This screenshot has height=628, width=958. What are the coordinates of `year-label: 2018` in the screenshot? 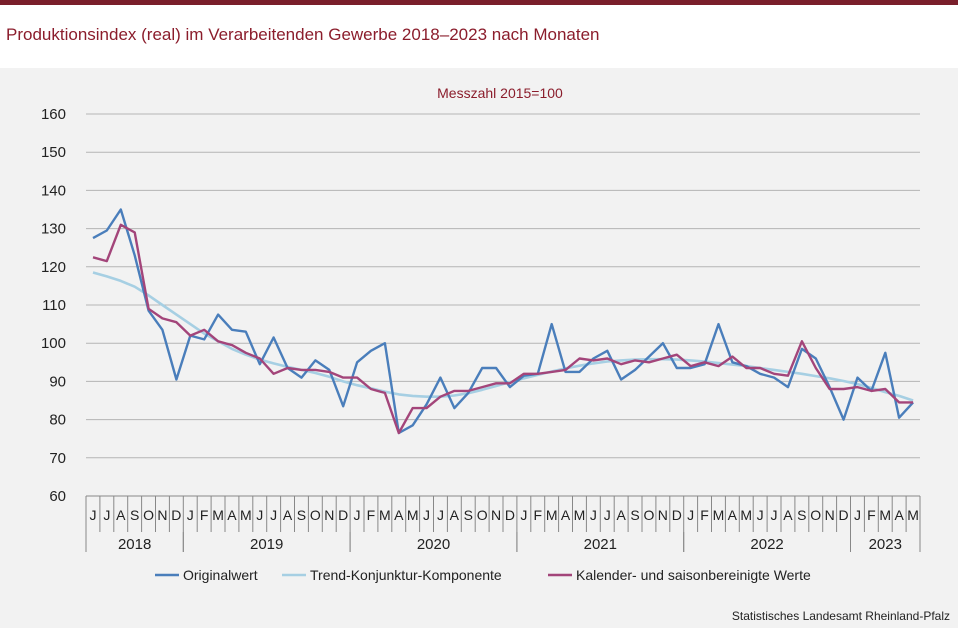 It's located at (134, 544).